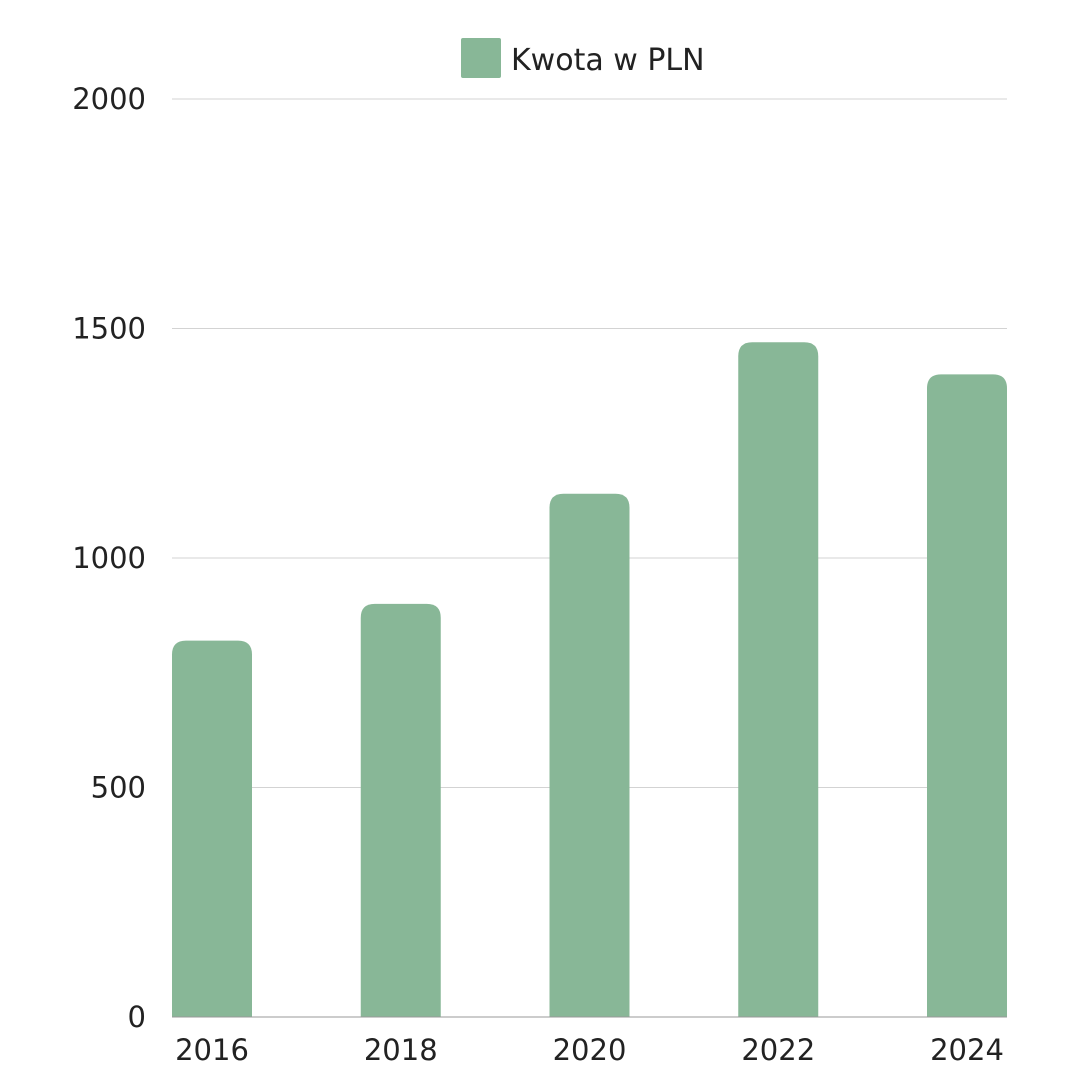 This screenshot has height=1080, width=1080. I want to click on y-axis-ticks: 0 500 1000 1500 2000, so click(109, 558).